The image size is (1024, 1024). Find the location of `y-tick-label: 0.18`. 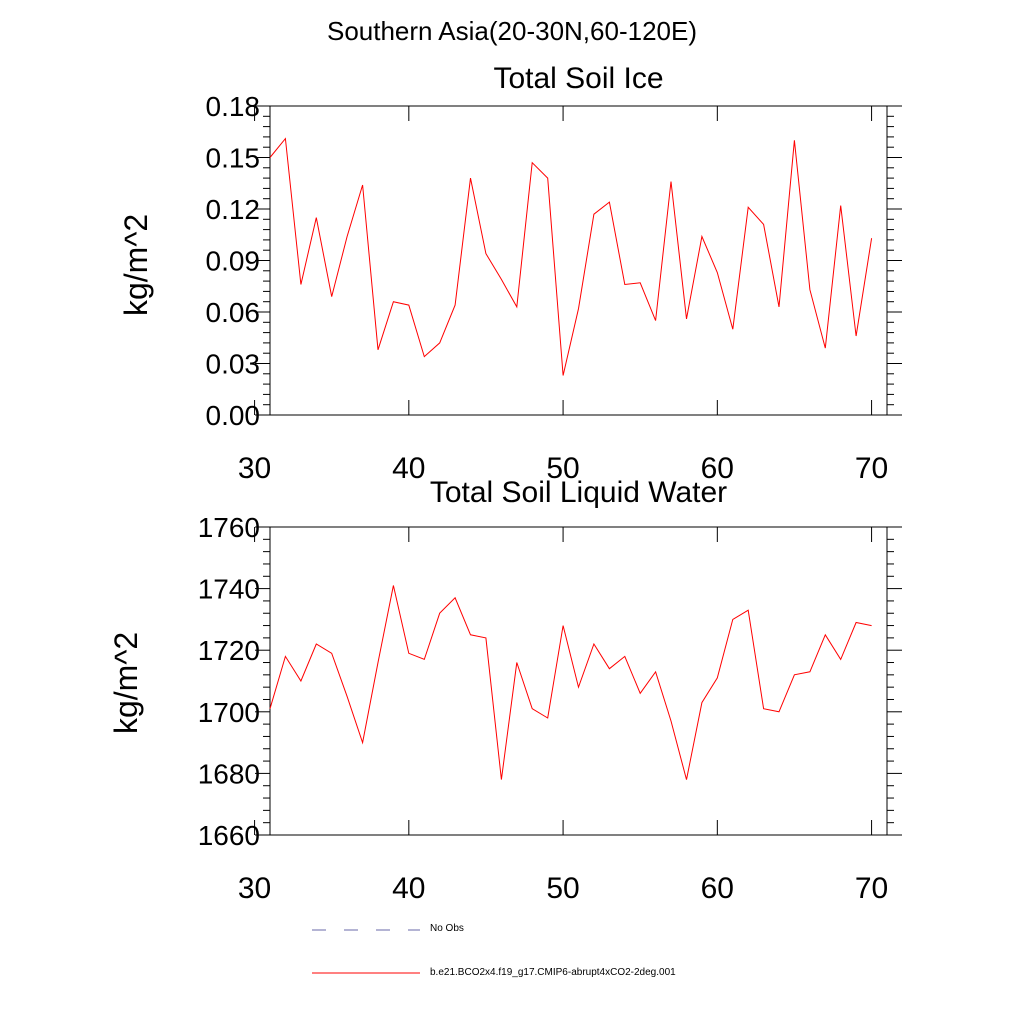

y-tick-label: 0.18 is located at coordinates (233, 106).